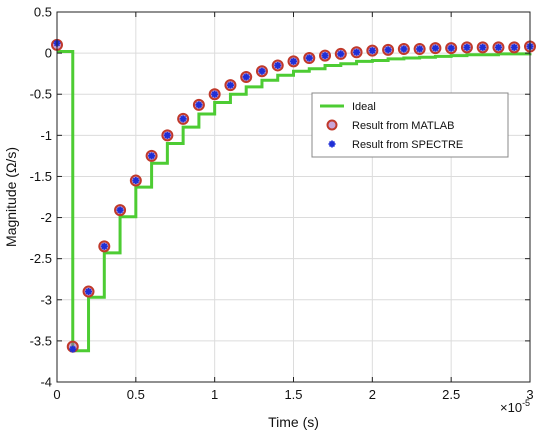 The width and height of the screenshot is (550, 438). Describe the element at coordinates (43, 12) in the screenshot. I see `y-tick-label: 0.5` at that location.